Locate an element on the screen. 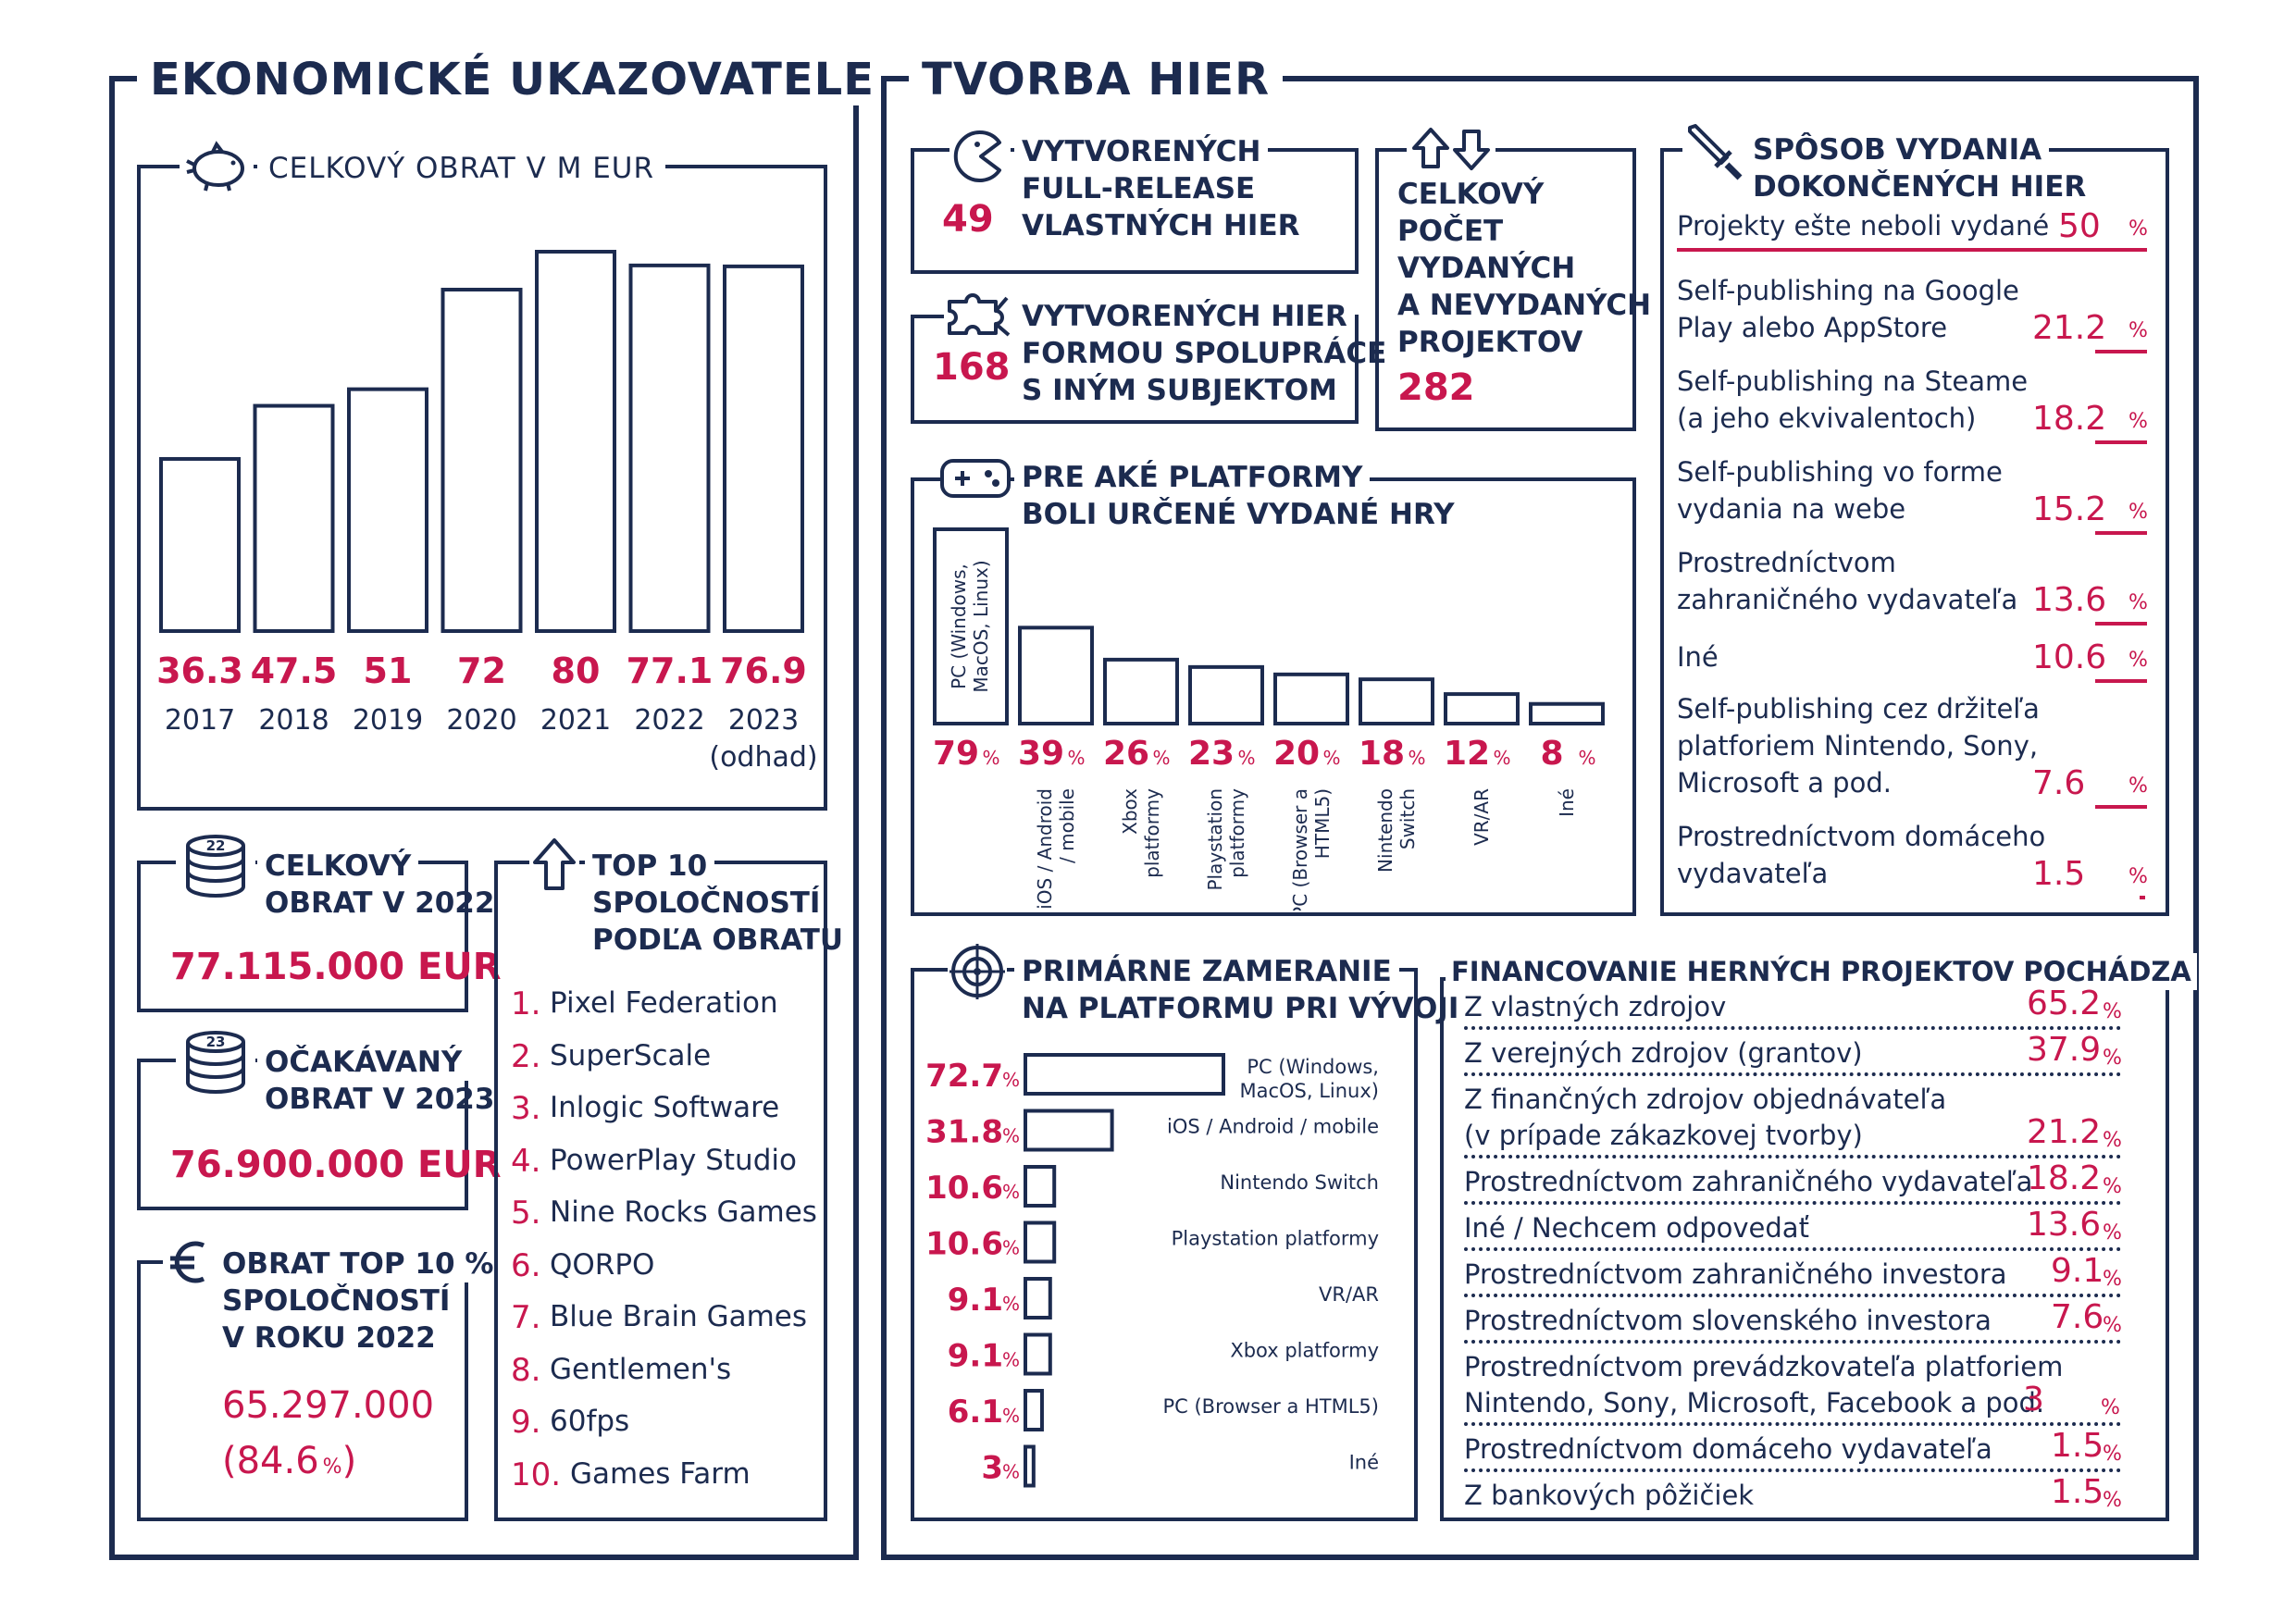 Image resolution: width=2296 pixels, height=1623 pixels. focus-category-label: Xbox platformy is located at coordinates (1305, 1351).